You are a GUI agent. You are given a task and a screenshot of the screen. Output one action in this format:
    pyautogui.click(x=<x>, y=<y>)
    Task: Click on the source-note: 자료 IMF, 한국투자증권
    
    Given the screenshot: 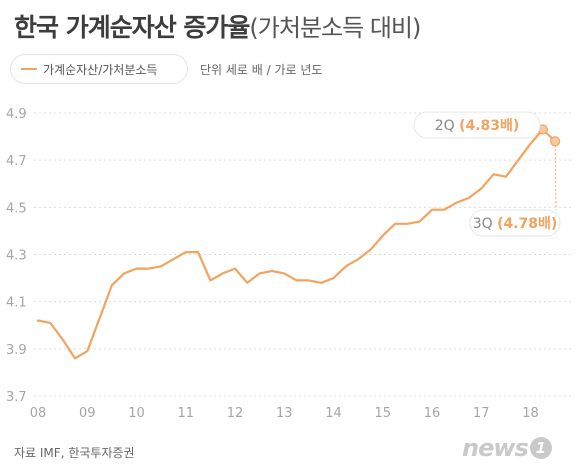 What is the action you would take?
    pyautogui.click(x=74, y=453)
    